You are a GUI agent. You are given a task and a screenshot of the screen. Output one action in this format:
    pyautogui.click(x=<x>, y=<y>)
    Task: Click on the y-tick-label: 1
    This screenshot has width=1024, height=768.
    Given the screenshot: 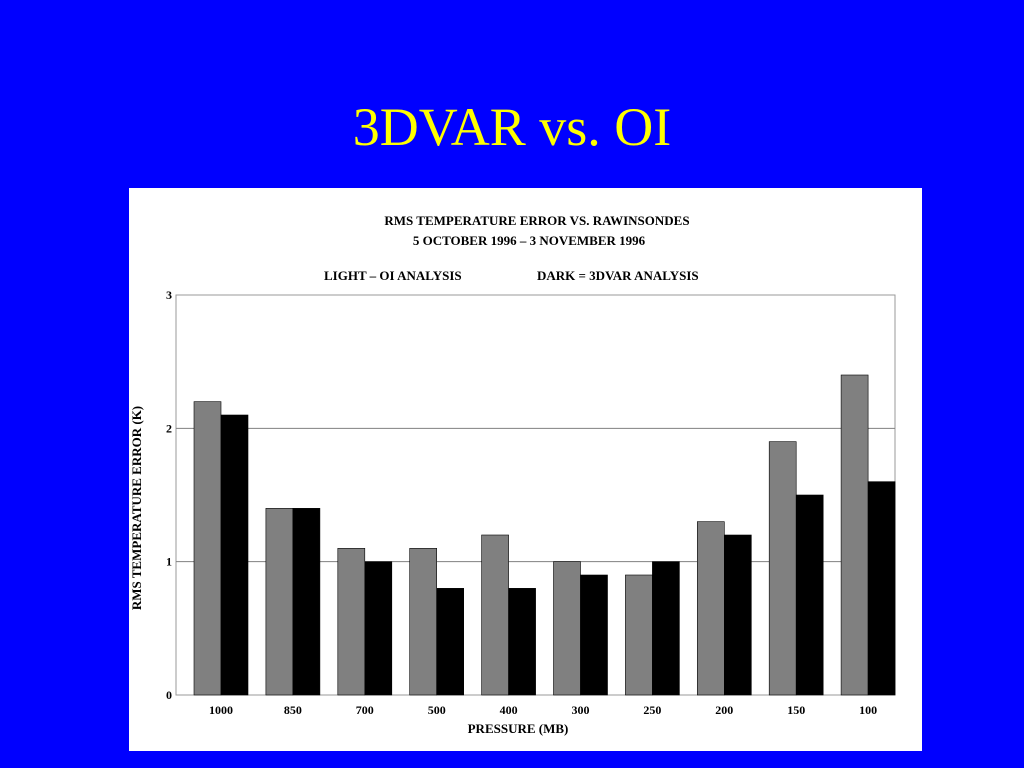 What is the action you would take?
    pyautogui.click(x=169, y=562)
    